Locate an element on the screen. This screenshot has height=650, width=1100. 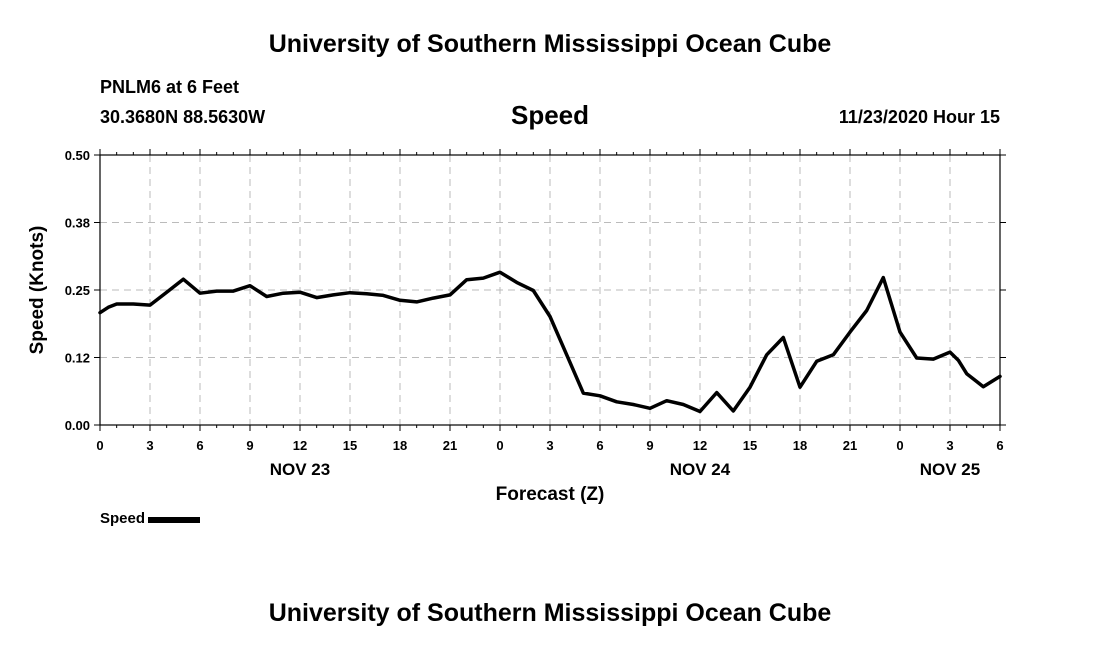
timestamp-label: 11/23/2020 Hour 15 is located at coordinates (919, 117).